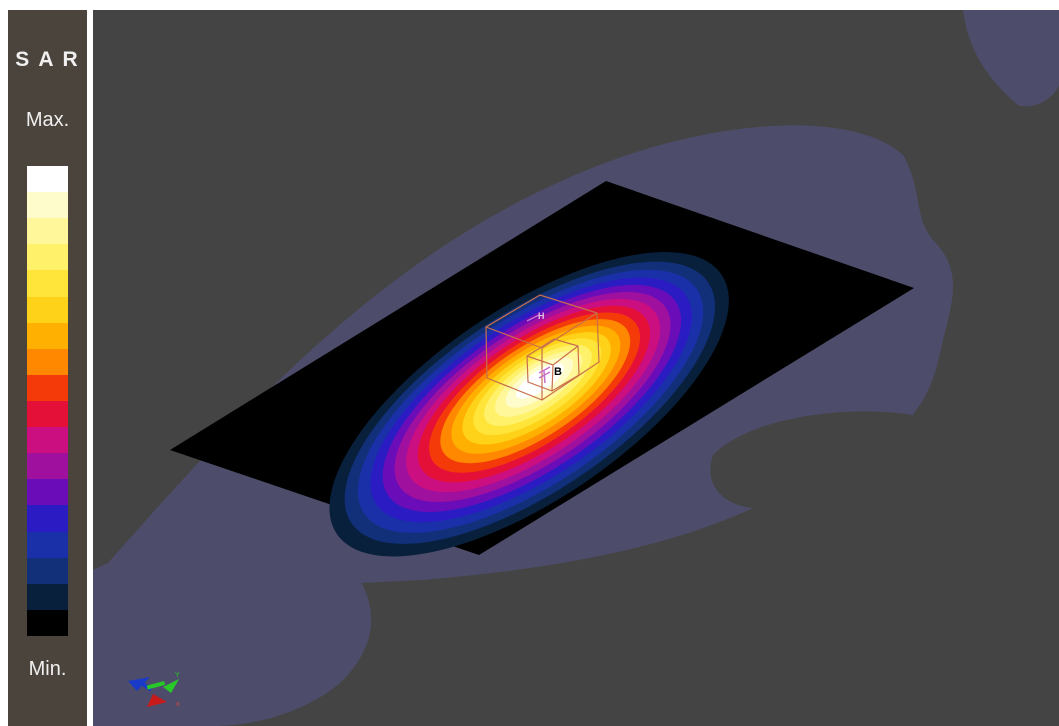 This screenshot has height=726, width=1059. What do you see at coordinates (171, 686) in the screenshot?
I see `axis-y-arrow` at bounding box center [171, 686].